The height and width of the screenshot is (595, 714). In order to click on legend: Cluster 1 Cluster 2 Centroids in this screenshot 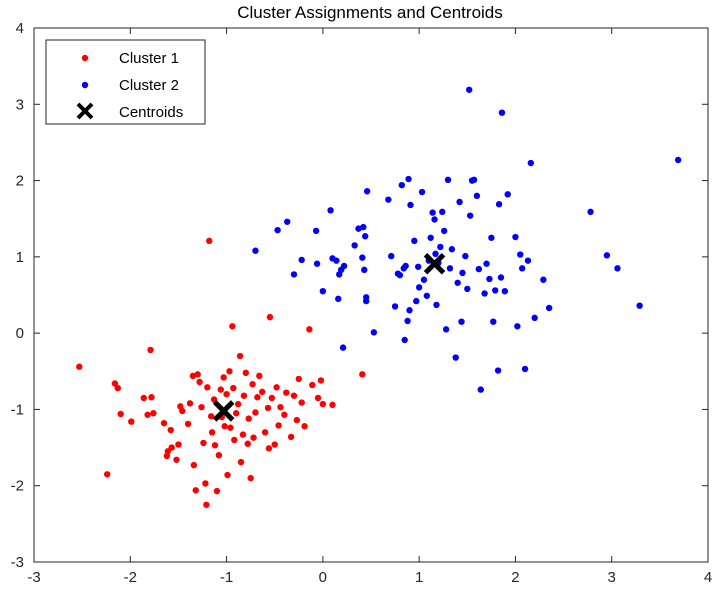, I will do `click(125, 82)`.